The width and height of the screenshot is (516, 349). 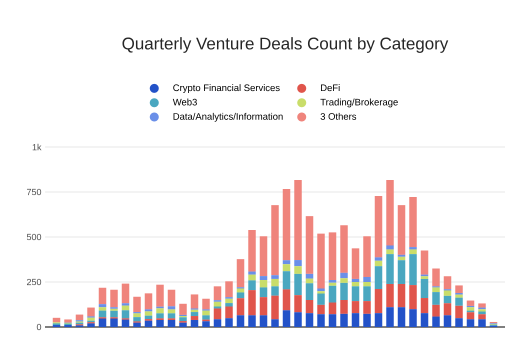 What do you see at coordinates (338, 116) in the screenshot?
I see `legend-label: 3 Others` at bounding box center [338, 116].